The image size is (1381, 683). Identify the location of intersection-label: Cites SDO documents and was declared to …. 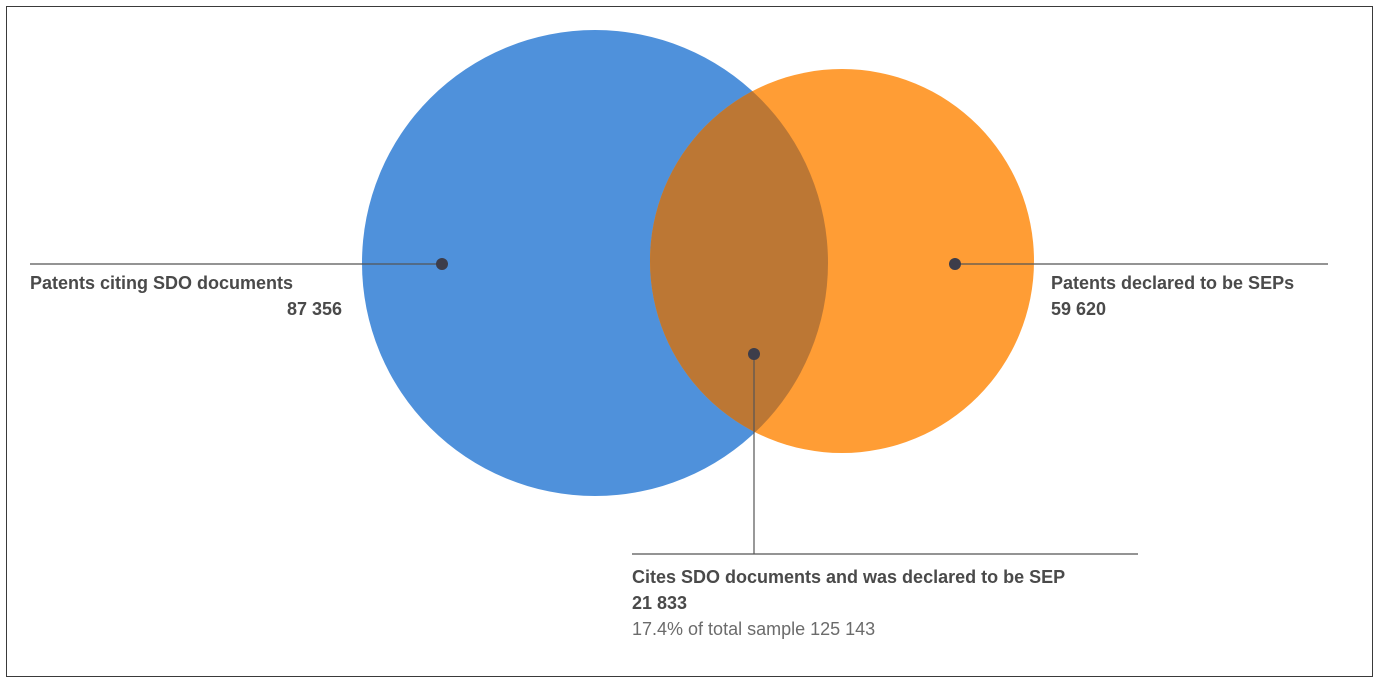
(892, 603).